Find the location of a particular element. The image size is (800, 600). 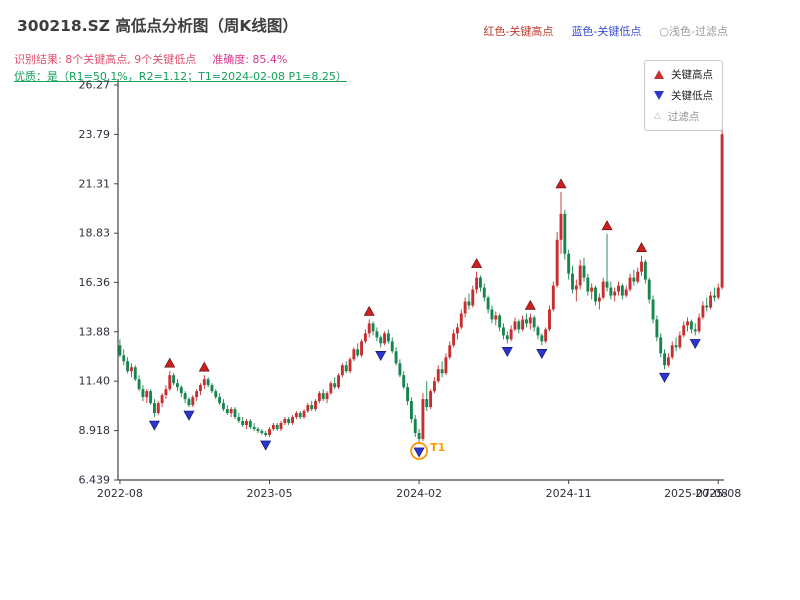

t1-circle-icon is located at coordinates (419, 451).